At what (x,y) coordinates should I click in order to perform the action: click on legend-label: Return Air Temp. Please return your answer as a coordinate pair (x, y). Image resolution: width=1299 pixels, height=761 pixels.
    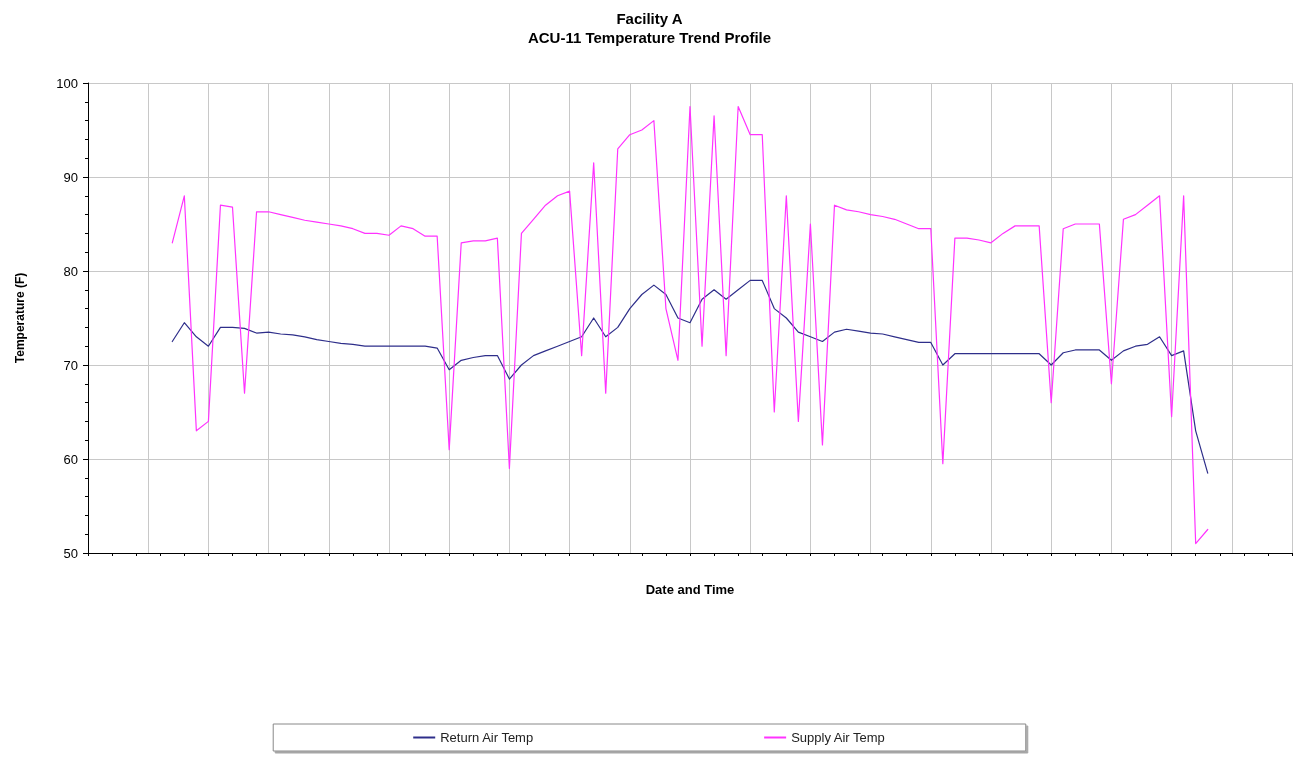
    Looking at the image, I should click on (487, 737).